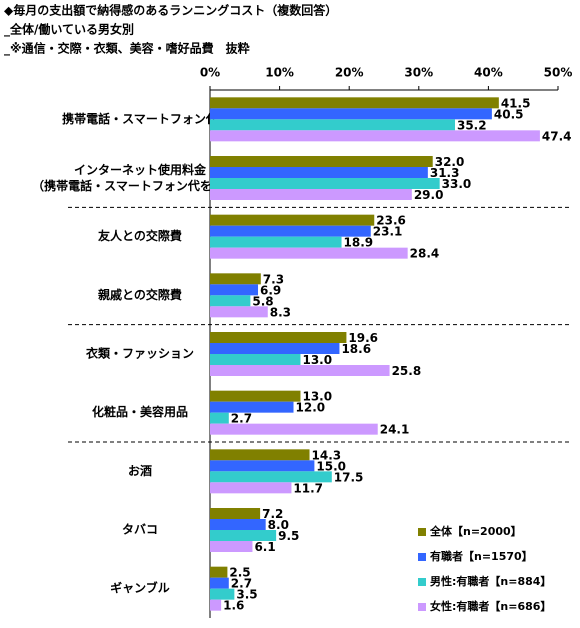 The width and height of the screenshot is (580, 628). Describe the element at coordinates (246, 595) in the screenshot. I see `value-label: 3.5` at that location.